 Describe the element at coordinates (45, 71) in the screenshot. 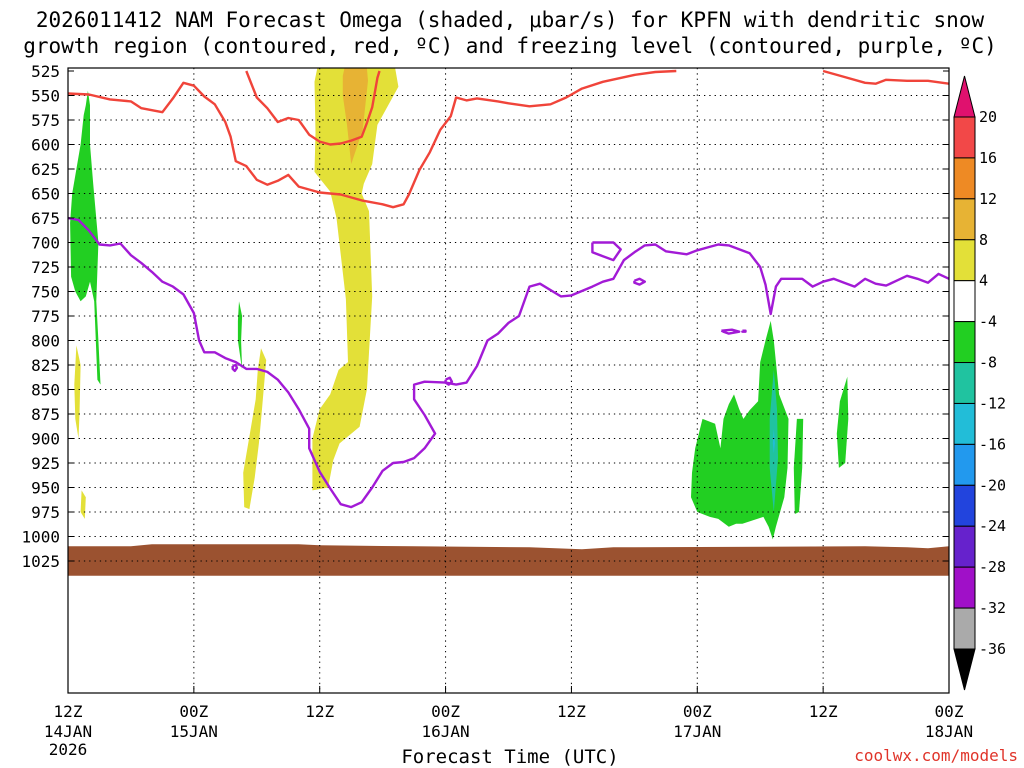

I see `y-tick-label-525: 525` at that location.